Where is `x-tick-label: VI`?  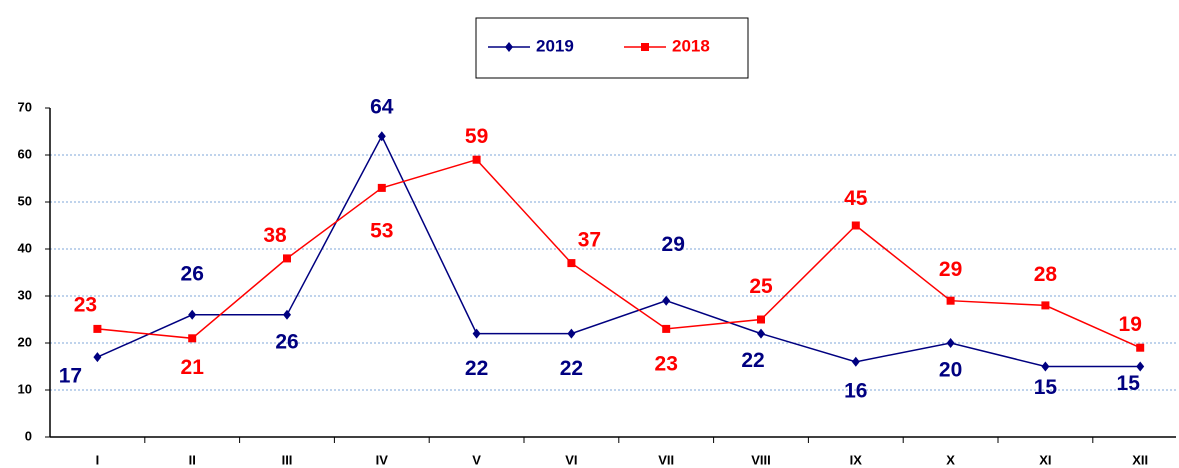 x-tick-label: VI is located at coordinates (571, 459).